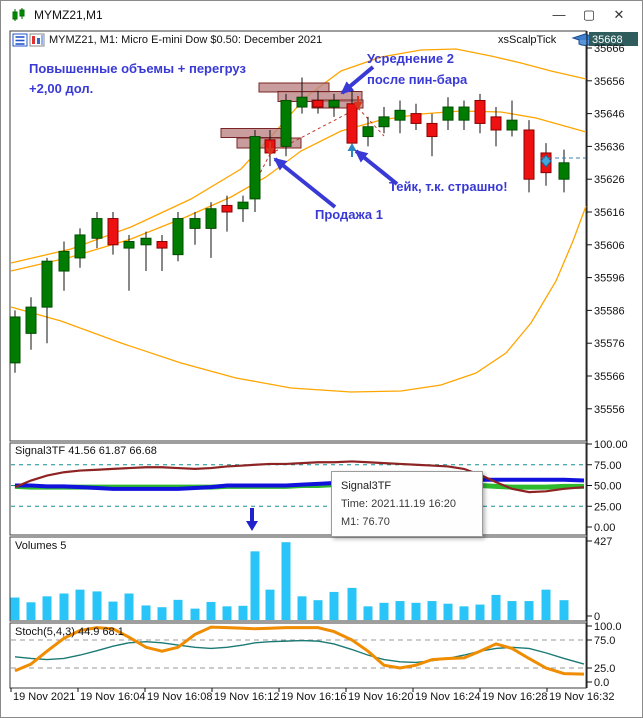 The height and width of the screenshot is (718, 643). What do you see at coordinates (609, 147) in the screenshot?
I see `price-axis-label: 35636` at bounding box center [609, 147].